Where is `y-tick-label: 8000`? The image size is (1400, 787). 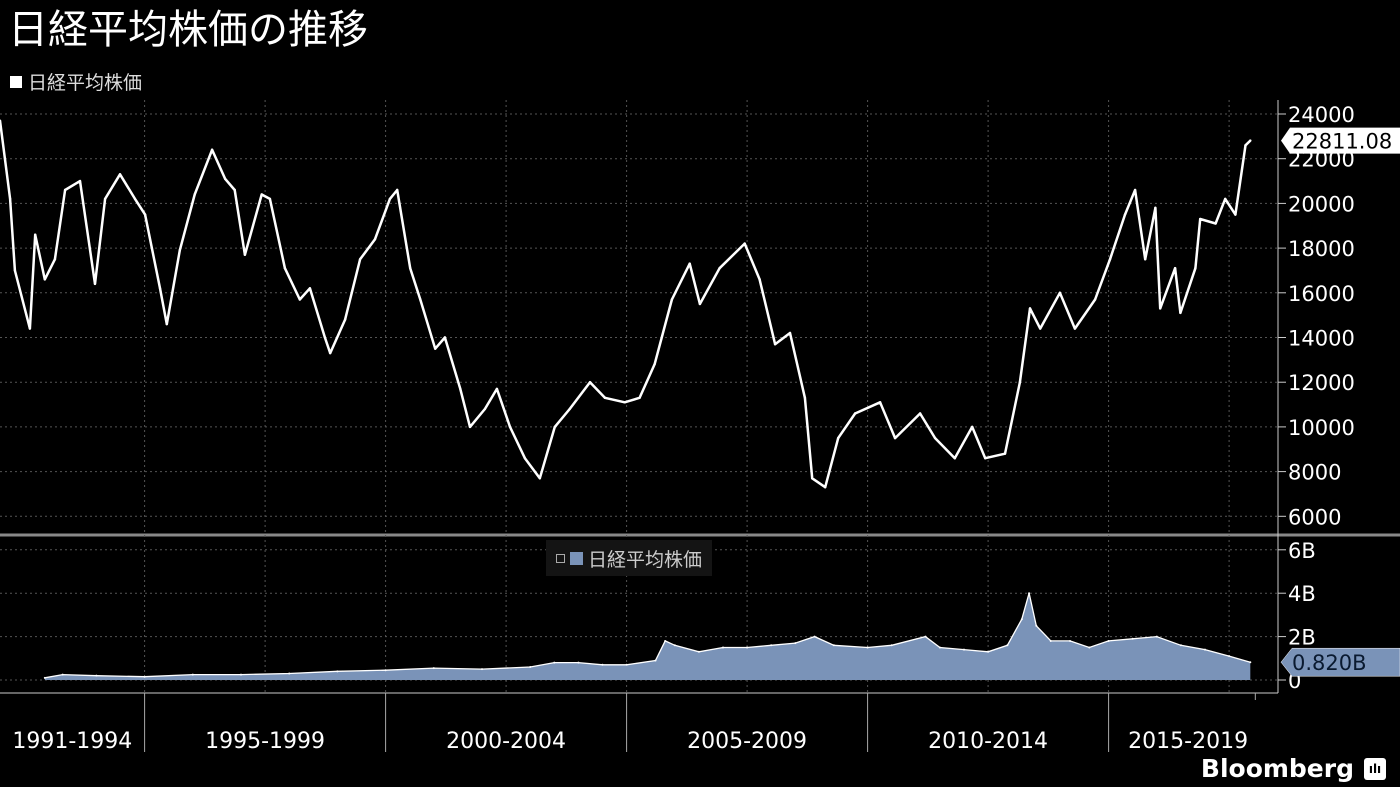 y-tick-label: 8000 is located at coordinates (1314, 473).